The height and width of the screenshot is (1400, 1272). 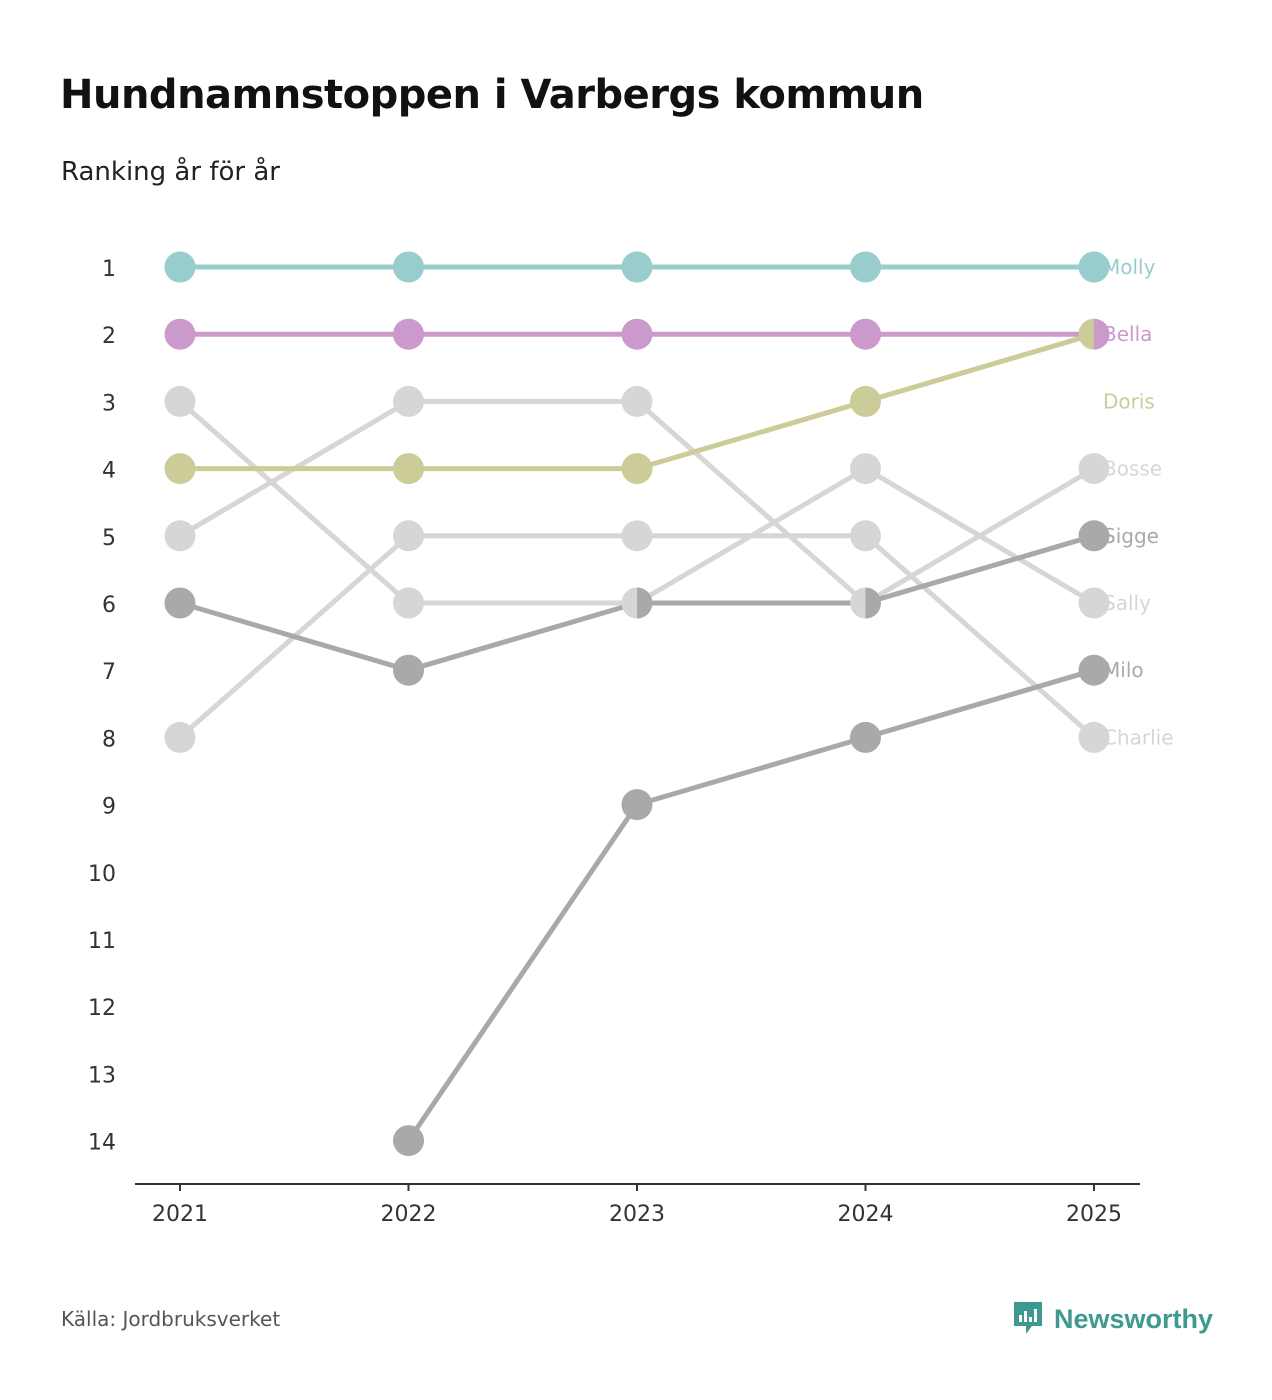 What do you see at coordinates (1127, 603) in the screenshot?
I see `end-label-sally: Sally` at bounding box center [1127, 603].